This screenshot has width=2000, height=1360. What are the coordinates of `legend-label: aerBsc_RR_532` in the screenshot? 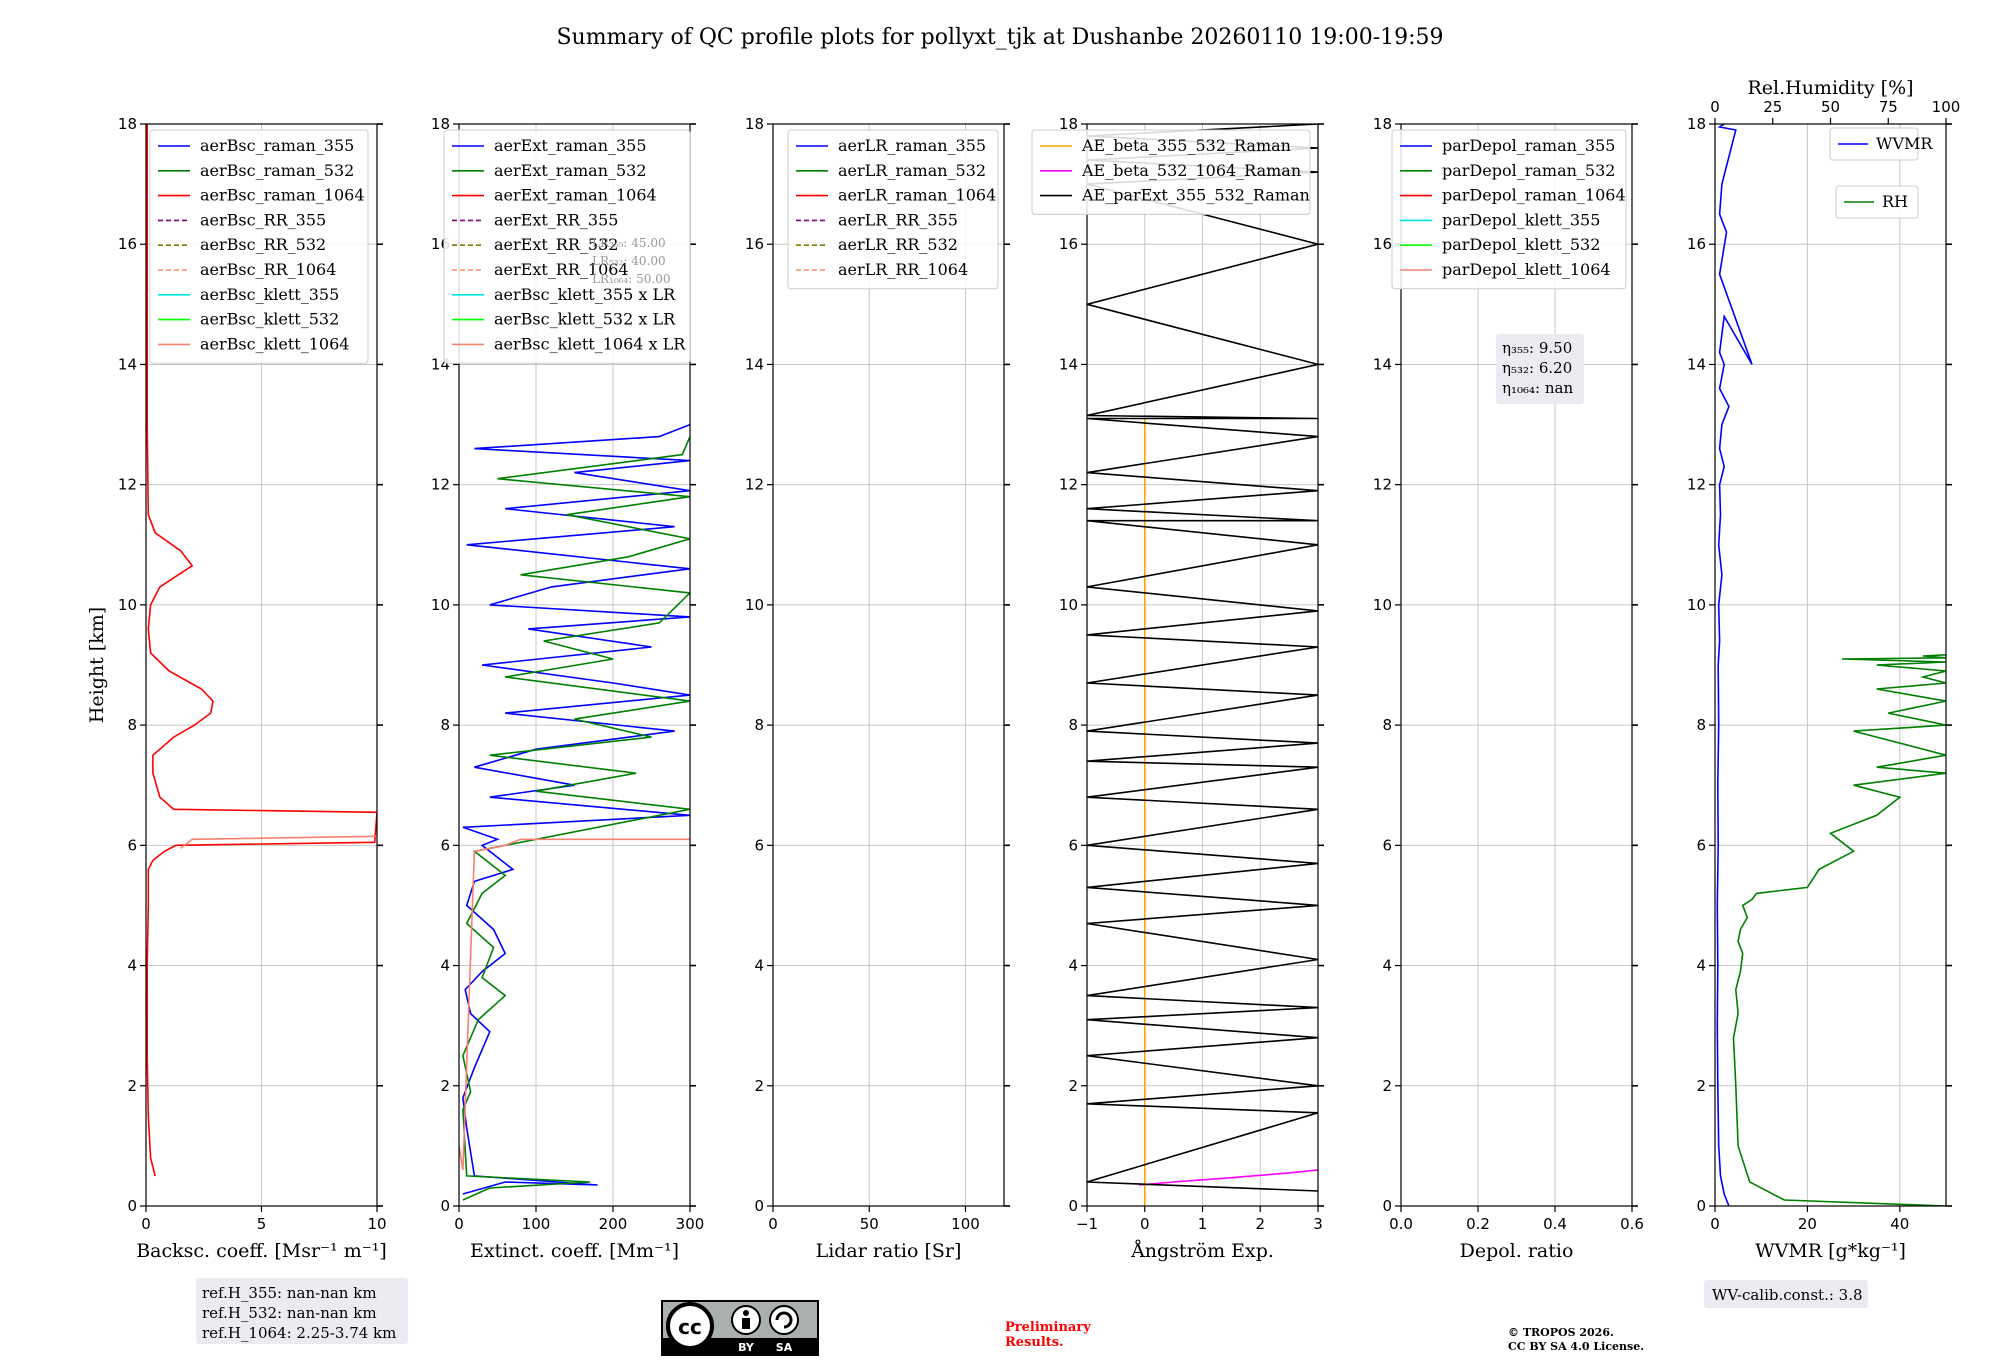 It's located at (263, 244).